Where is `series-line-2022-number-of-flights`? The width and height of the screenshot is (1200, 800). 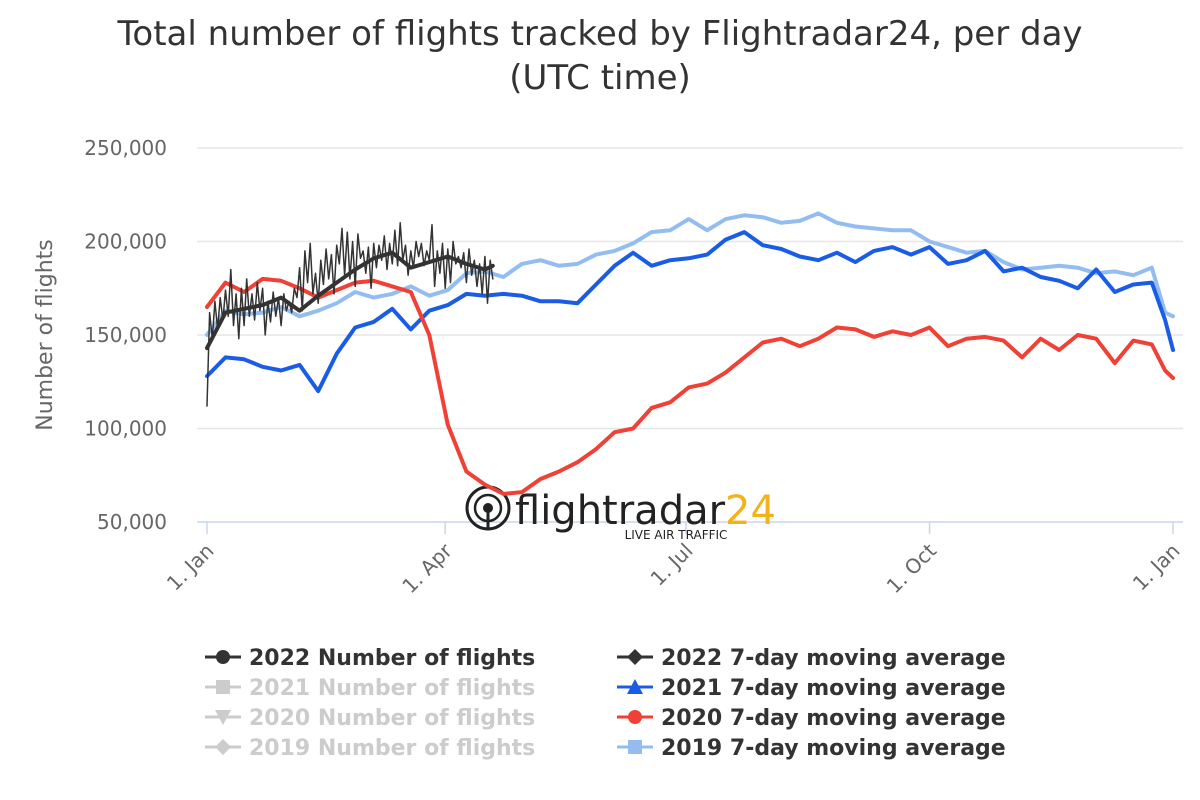 series-line-2022-number-of-flights is located at coordinates (350, 314).